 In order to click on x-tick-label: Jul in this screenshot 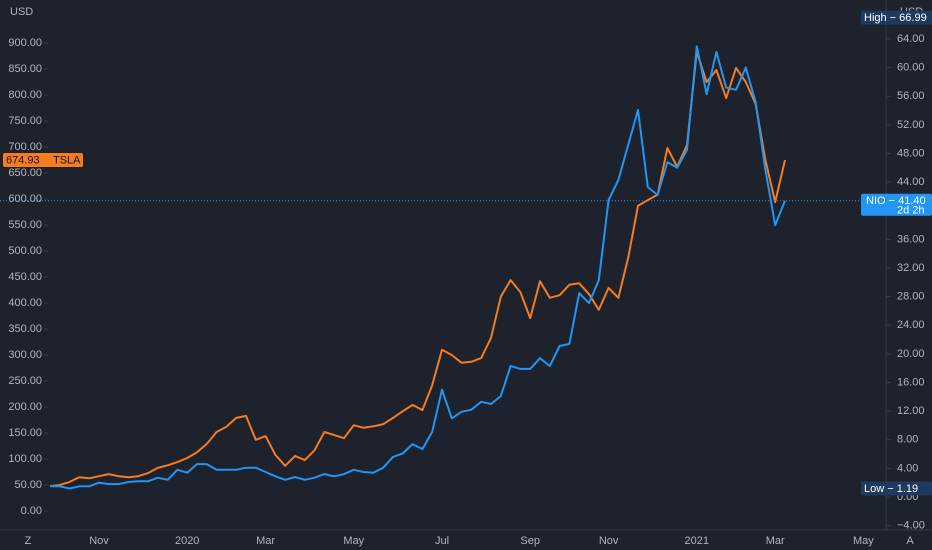, I will do `click(442, 541)`.